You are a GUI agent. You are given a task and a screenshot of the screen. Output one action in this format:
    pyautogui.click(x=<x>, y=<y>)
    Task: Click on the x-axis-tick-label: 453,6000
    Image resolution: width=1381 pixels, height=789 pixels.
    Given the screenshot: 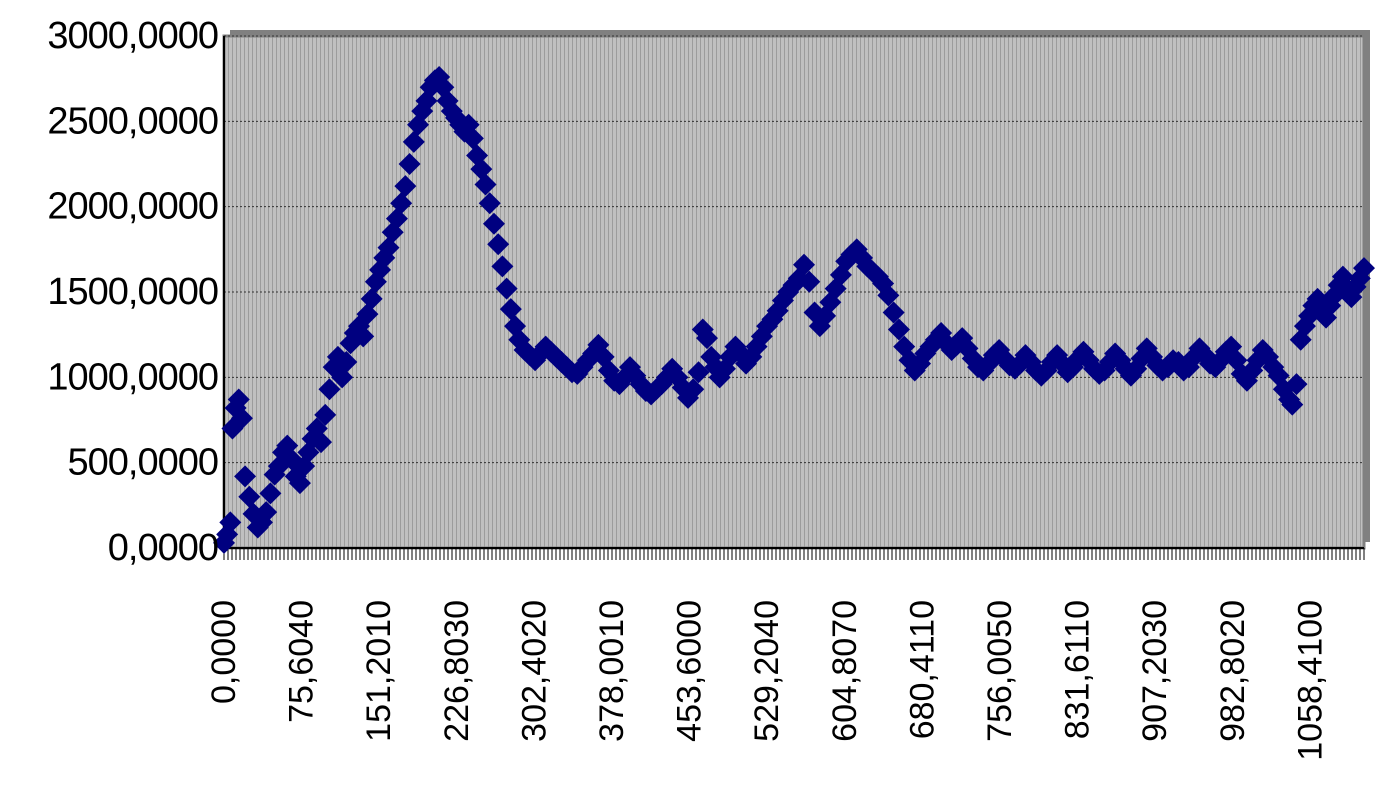 What is the action you would take?
    pyautogui.click(x=690, y=671)
    